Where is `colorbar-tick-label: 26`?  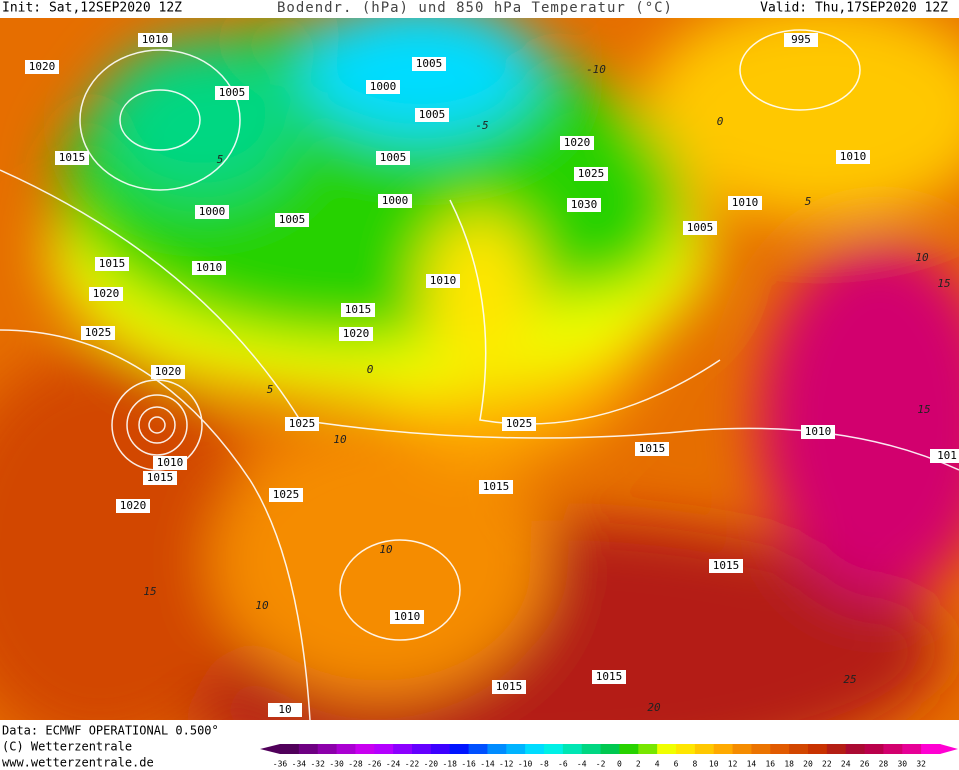 colorbar-tick-label: 26 is located at coordinates (865, 764).